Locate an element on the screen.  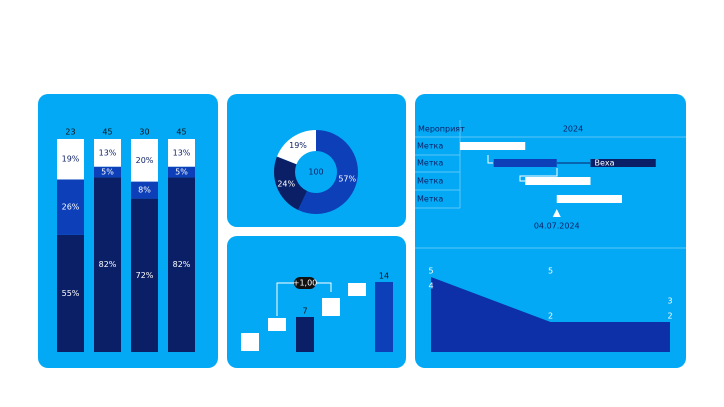
annotation: +1,00 is located at coordinates (305, 283).